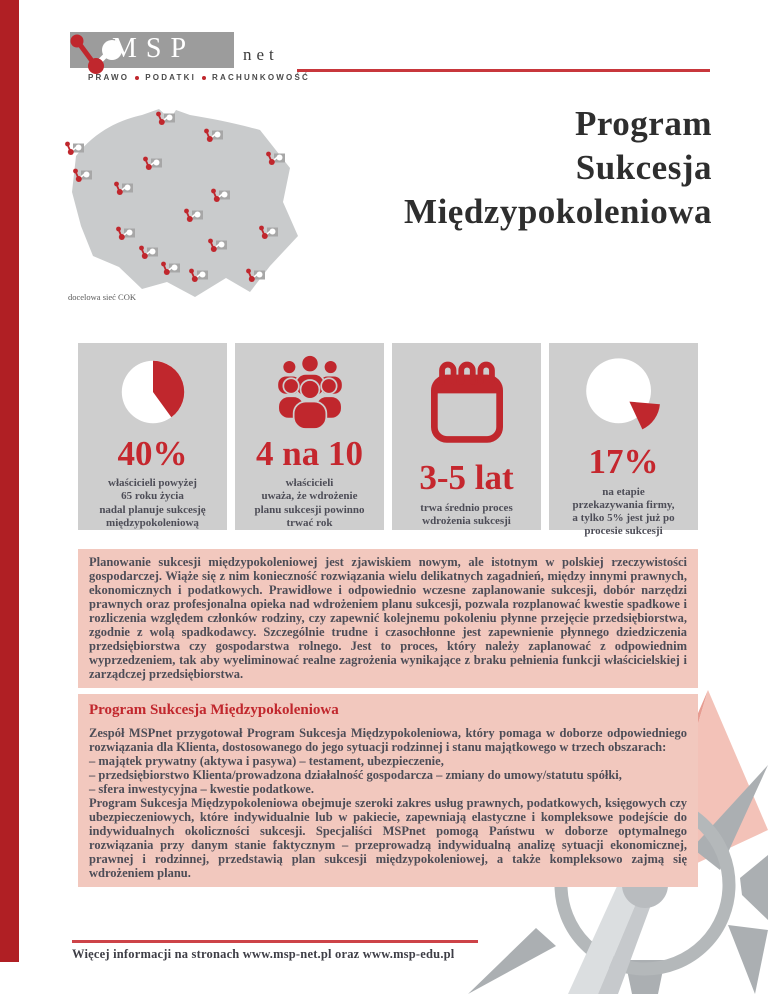 The height and width of the screenshot is (994, 768). Describe the element at coordinates (214, 710) in the screenshot. I see `program-heading: Program Sukcesja Międzypokoleniowa` at that location.